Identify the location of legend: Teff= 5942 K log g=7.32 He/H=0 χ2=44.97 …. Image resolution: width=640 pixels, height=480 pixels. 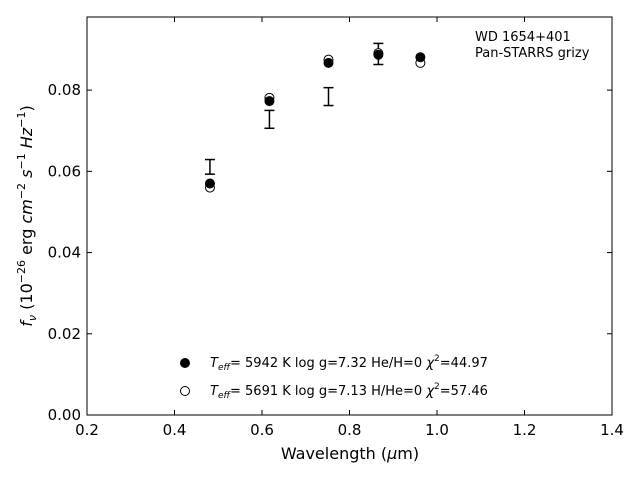
(334, 377).